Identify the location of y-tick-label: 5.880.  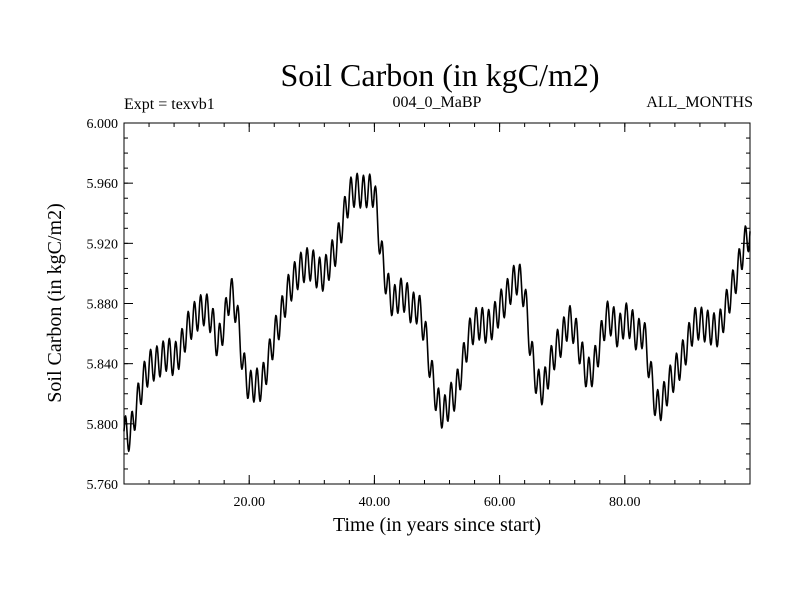
(103, 305).